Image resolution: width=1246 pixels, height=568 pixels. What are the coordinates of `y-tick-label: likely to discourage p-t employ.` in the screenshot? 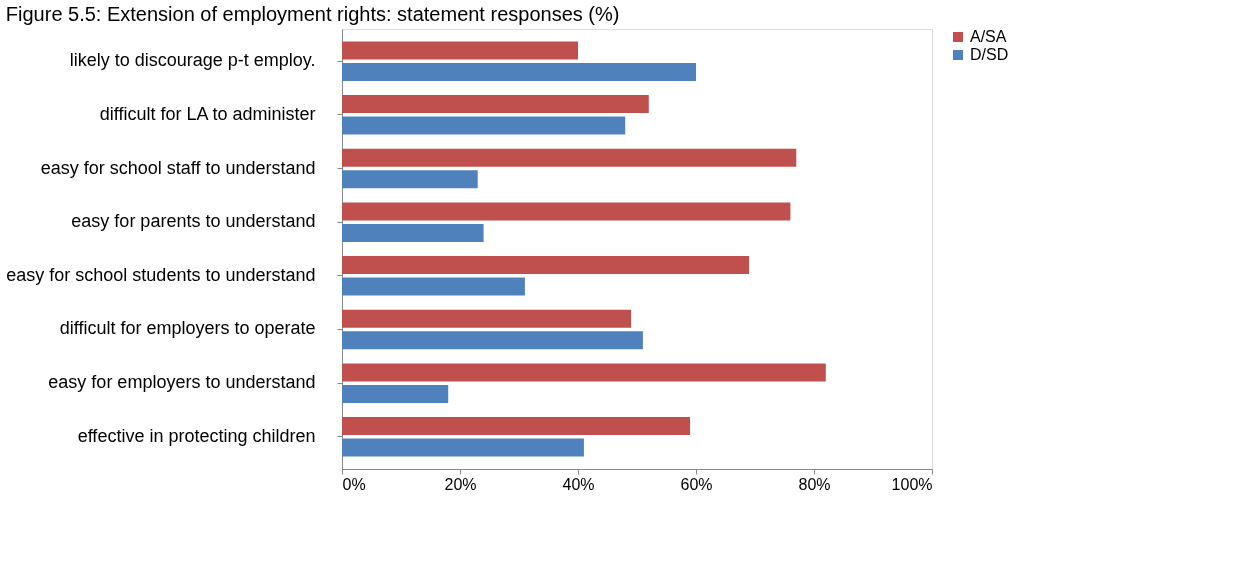 It's located at (192, 60).